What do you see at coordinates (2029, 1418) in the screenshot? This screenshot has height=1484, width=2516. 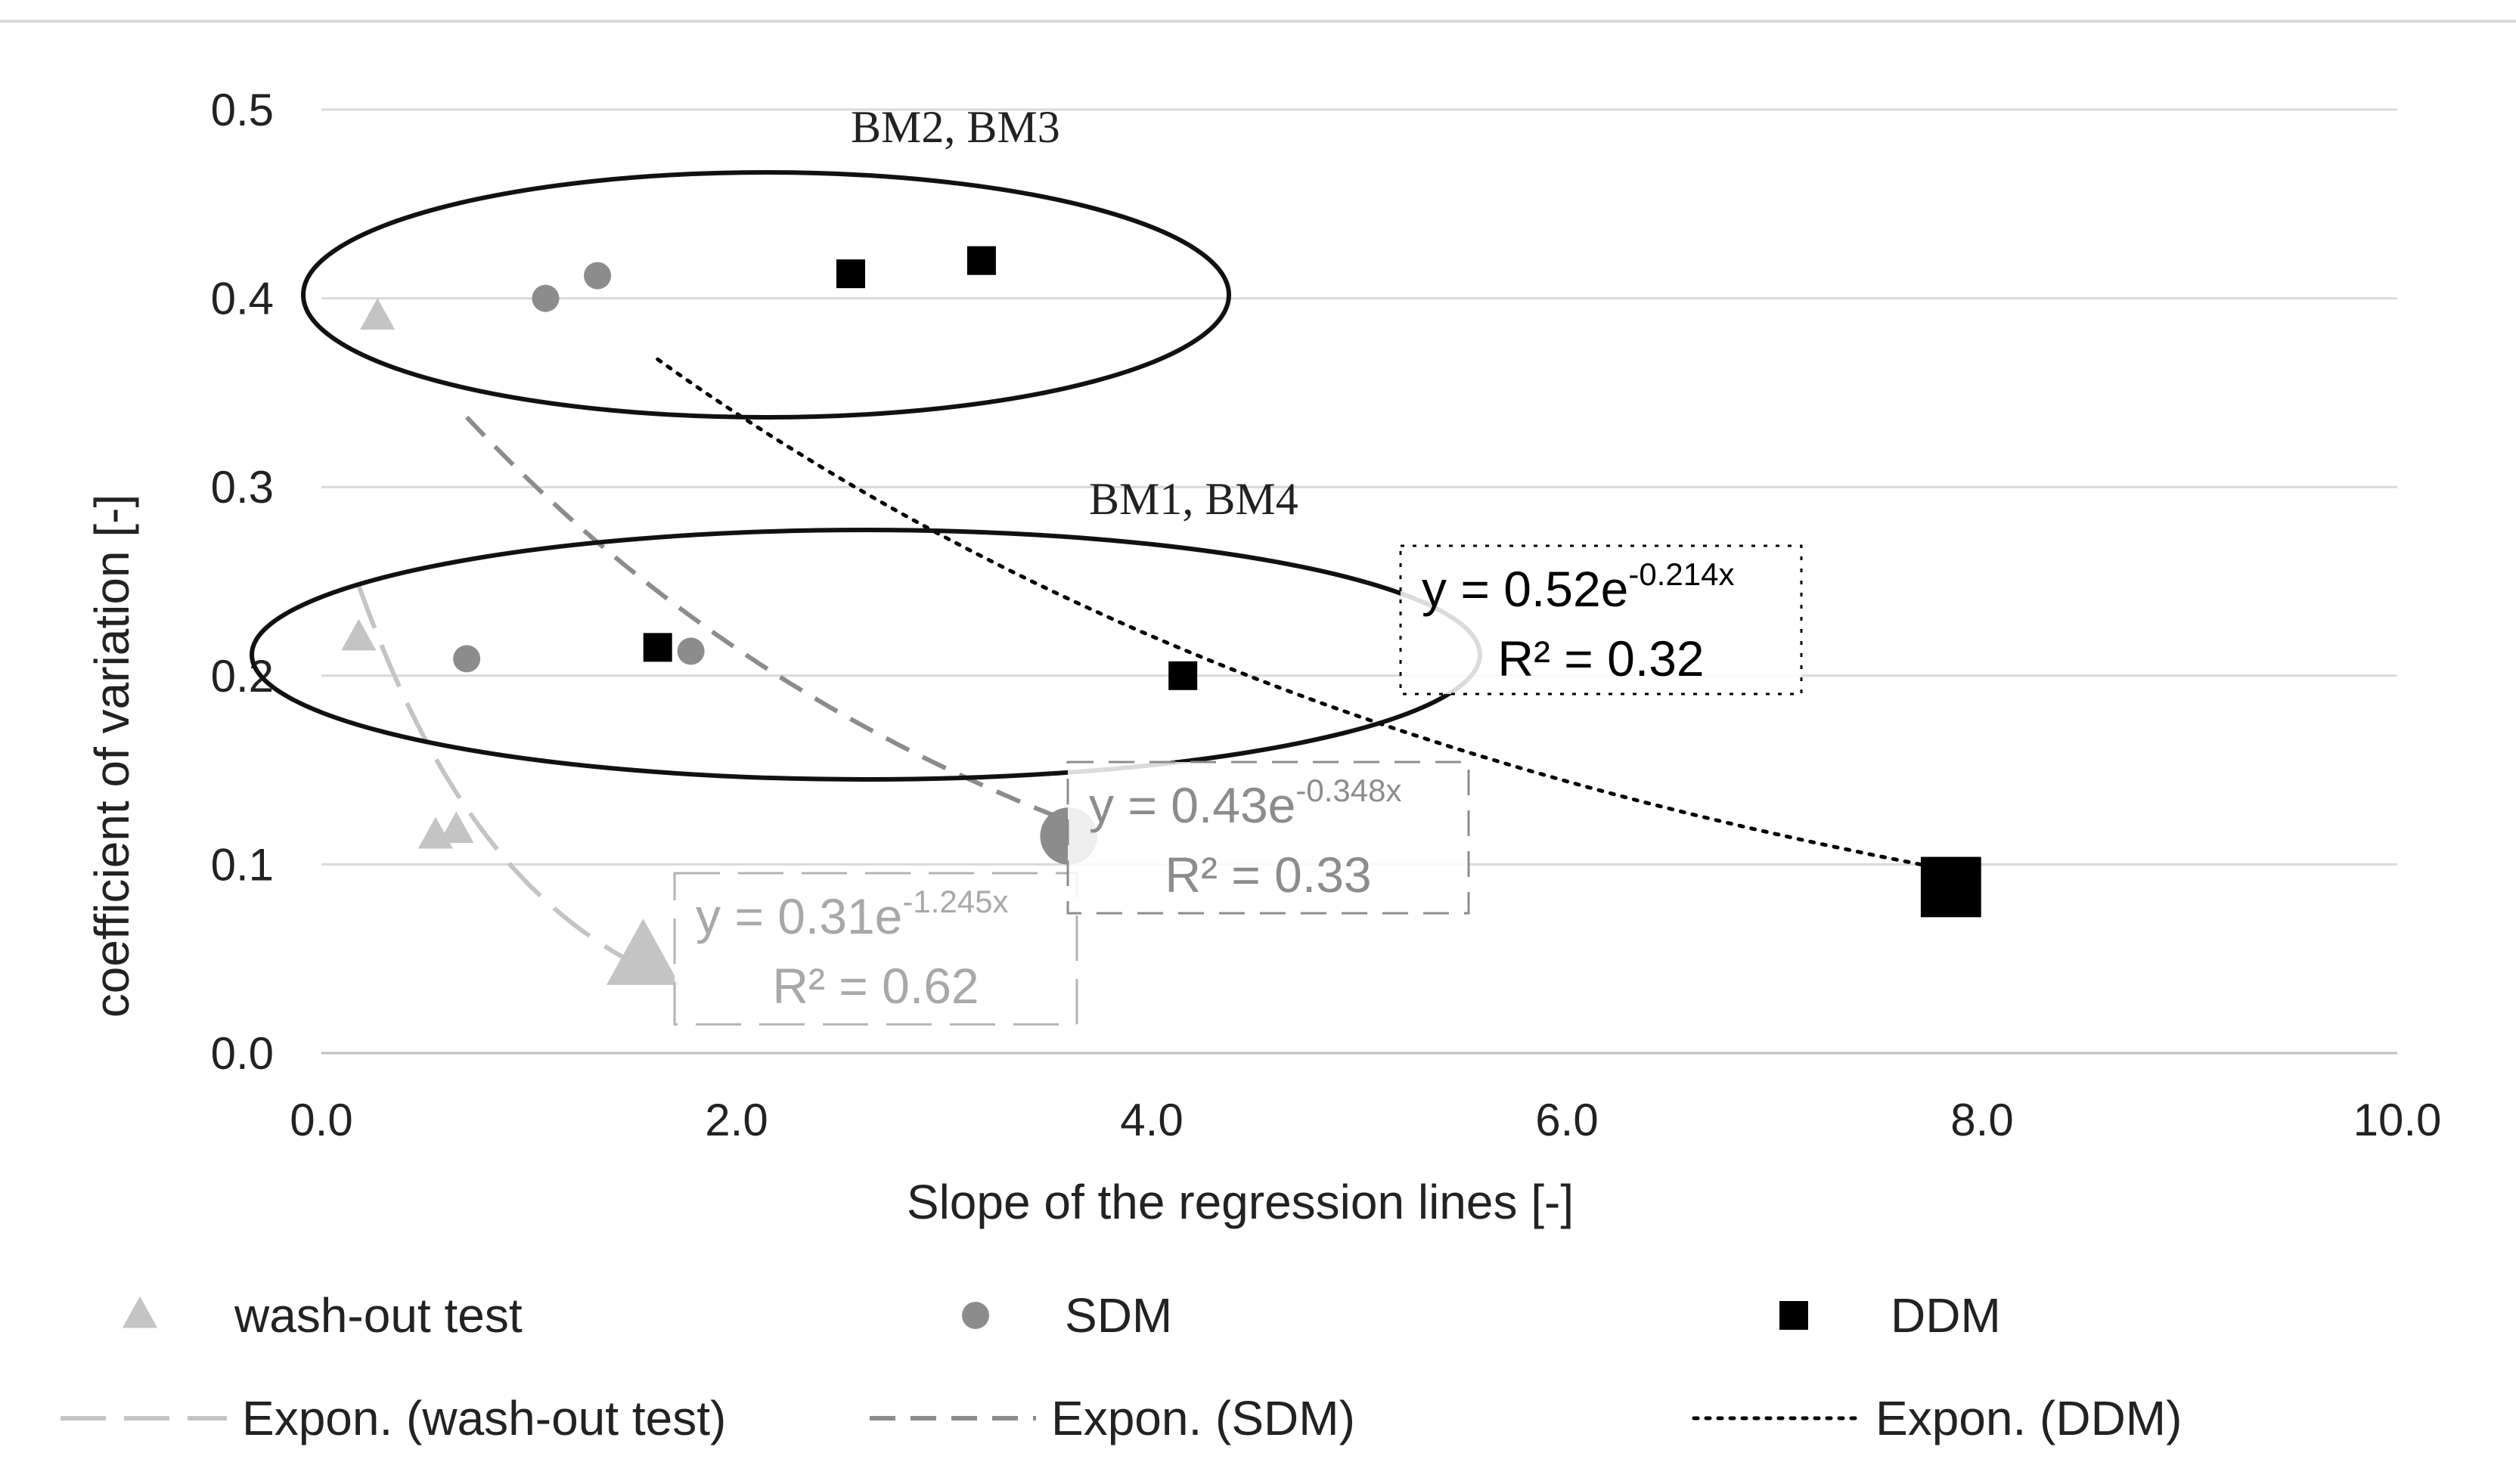 I see `legend-label: Expon. (DDM)` at bounding box center [2029, 1418].